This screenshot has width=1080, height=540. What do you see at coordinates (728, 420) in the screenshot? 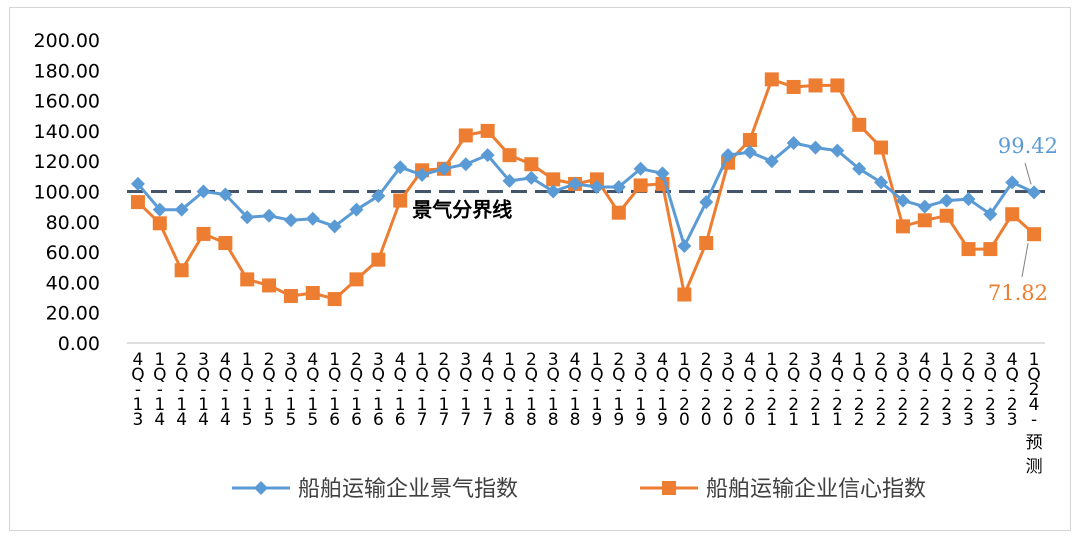
I see `svg-text: 0` at bounding box center [728, 420].